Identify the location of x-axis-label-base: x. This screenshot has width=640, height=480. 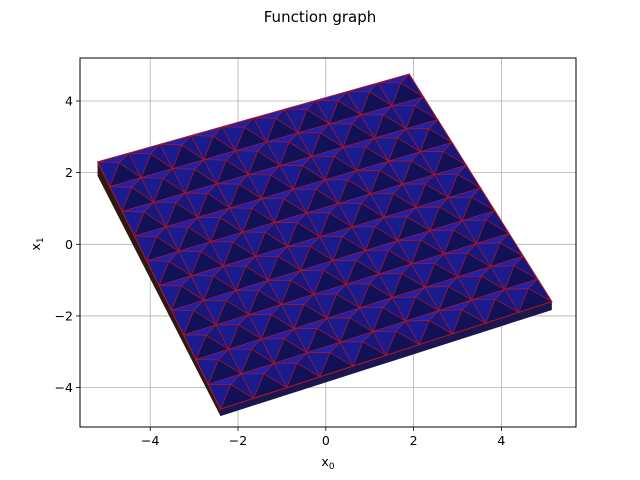
(324, 461).